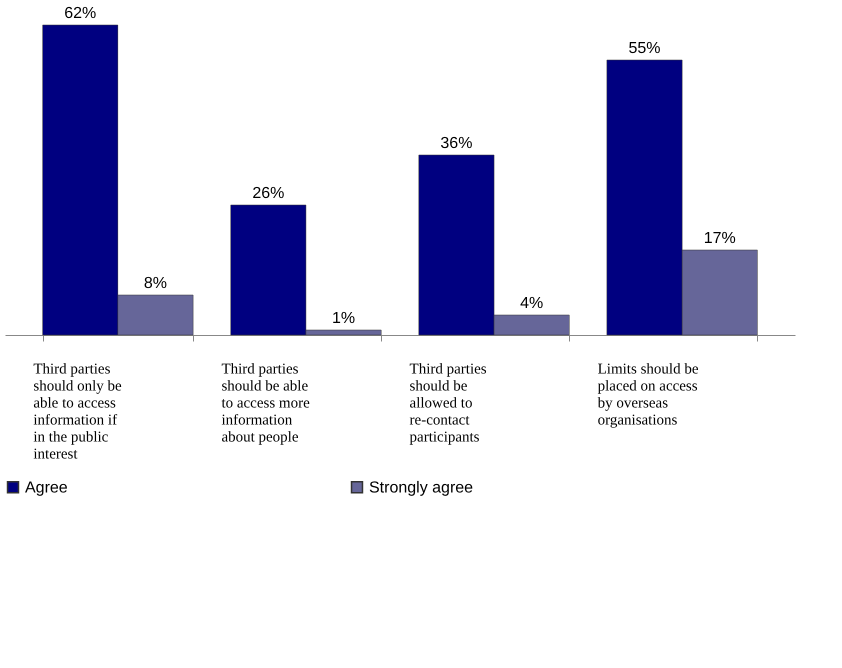 Image resolution: width=842 pixels, height=668 pixels. What do you see at coordinates (268, 193) in the screenshot?
I see `data-label: 26%` at bounding box center [268, 193].